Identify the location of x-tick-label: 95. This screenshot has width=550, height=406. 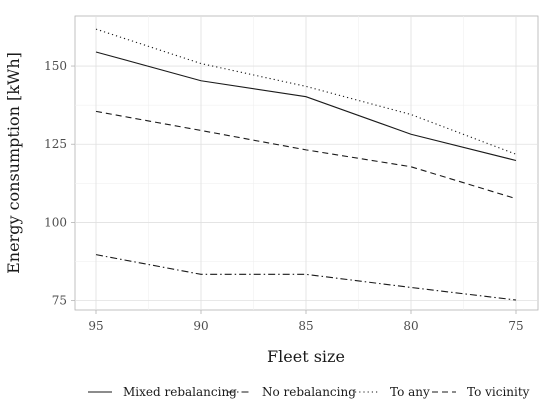
(95, 326).